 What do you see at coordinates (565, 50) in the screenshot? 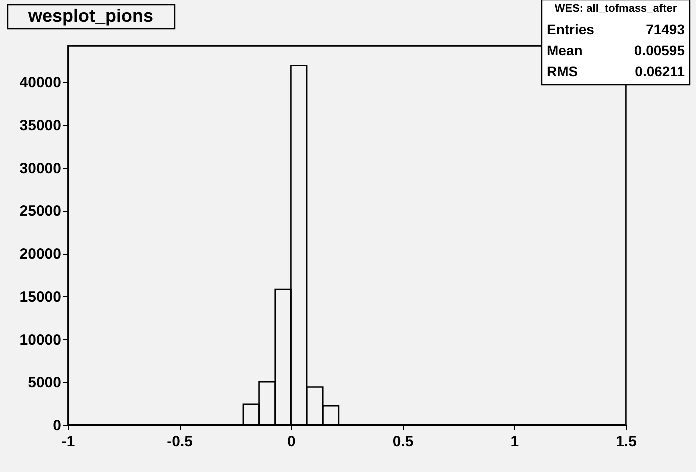
I see `annotation: Mean` at bounding box center [565, 50].